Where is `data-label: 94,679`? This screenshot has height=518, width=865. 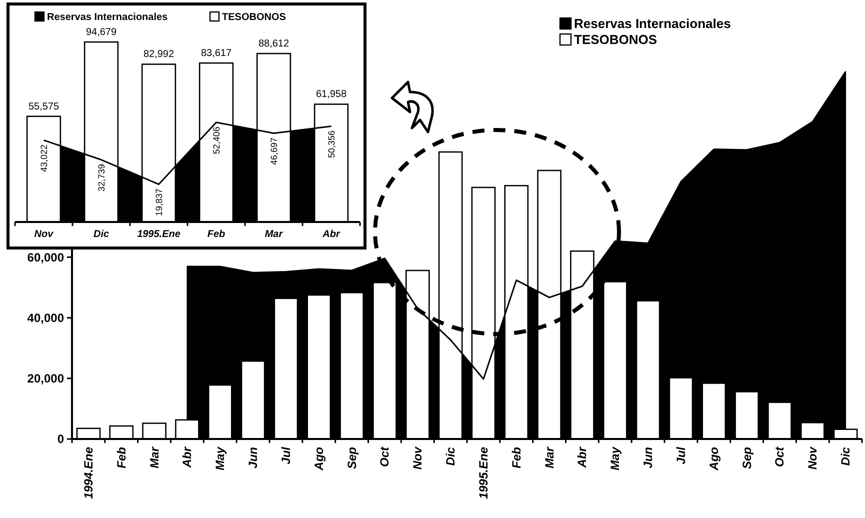
data-label: 94,679 is located at coordinates (101, 32).